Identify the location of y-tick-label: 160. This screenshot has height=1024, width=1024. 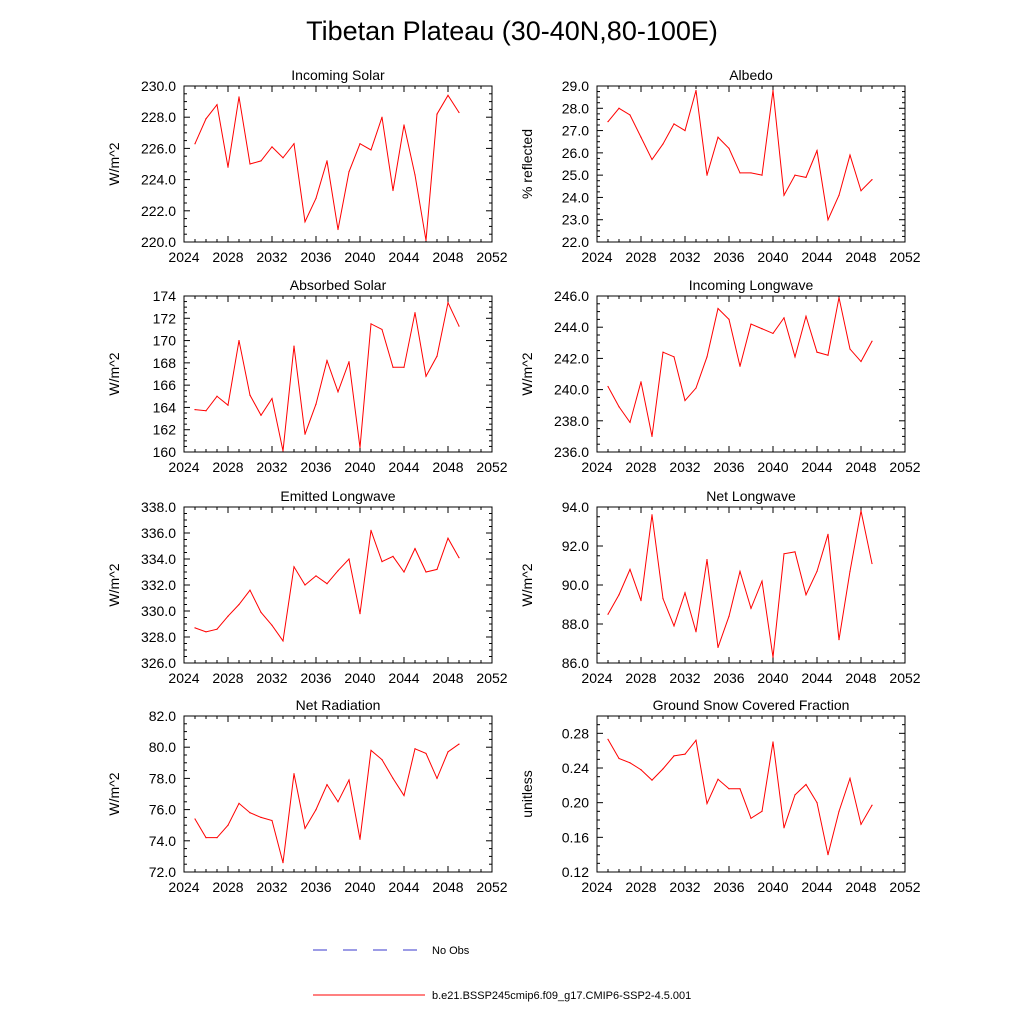
(165, 452).